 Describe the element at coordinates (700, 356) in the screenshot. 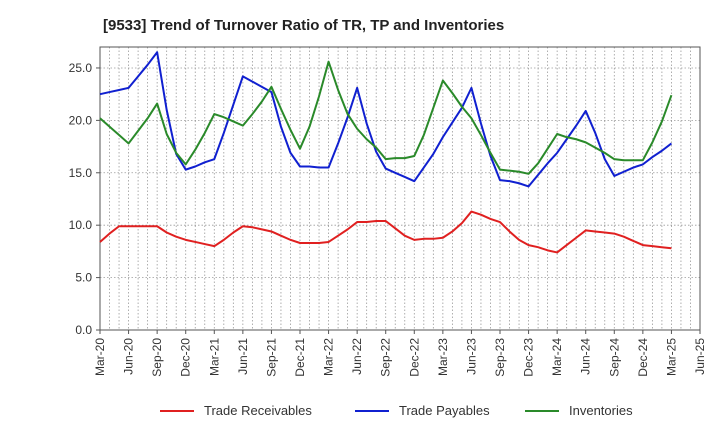

I see `x-tick-label: Jun-25` at that location.